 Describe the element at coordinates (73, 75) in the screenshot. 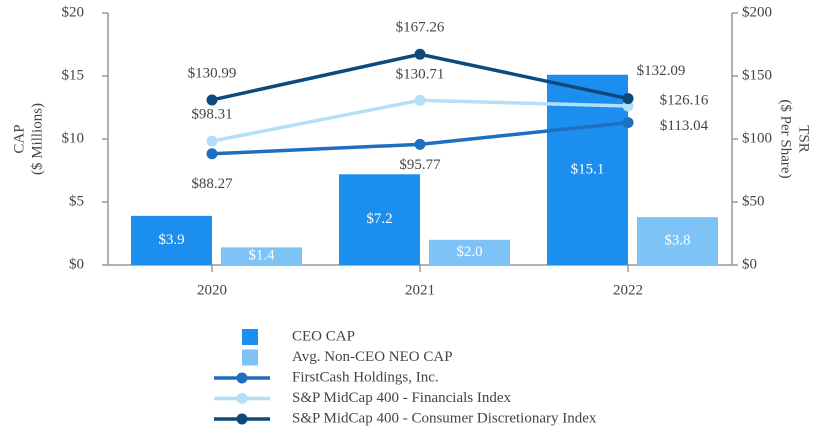

I see `y-tick-label: $15` at that location.